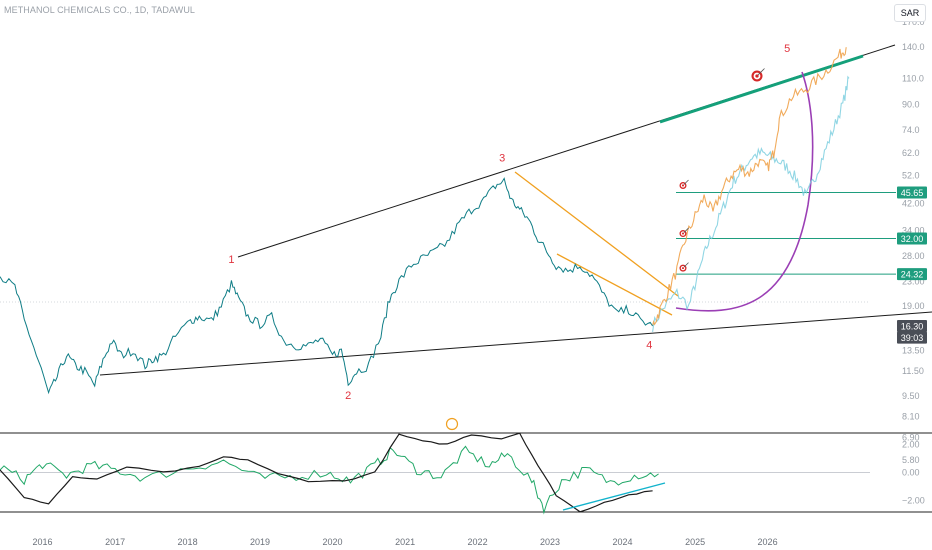 The image size is (932, 550). I want to click on y-tick-label: 9.50, so click(911, 396).